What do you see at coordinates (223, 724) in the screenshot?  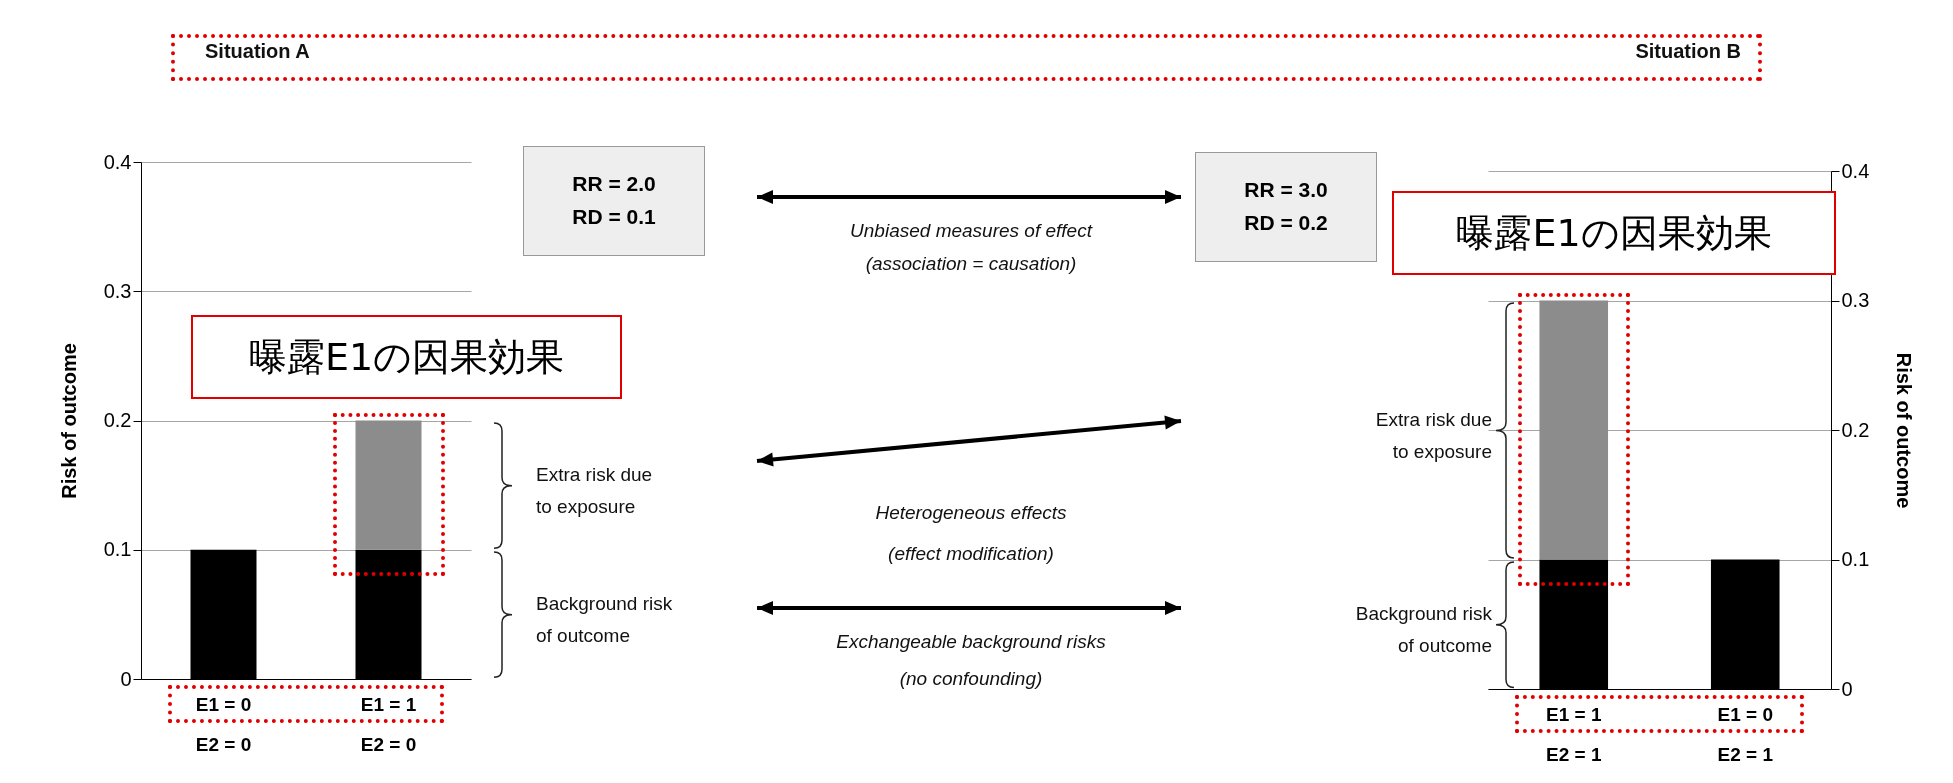 I see `x-tick-label: E1 = 0 E2 = 0` at bounding box center [223, 724].